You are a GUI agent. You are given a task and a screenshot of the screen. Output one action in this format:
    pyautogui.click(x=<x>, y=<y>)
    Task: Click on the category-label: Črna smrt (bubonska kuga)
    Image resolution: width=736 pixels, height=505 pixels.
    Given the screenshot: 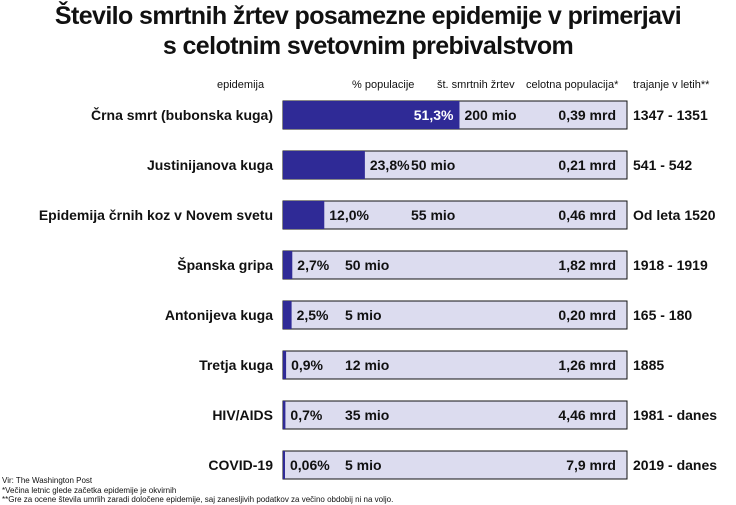 What is the action you would take?
    pyautogui.click(x=182, y=114)
    